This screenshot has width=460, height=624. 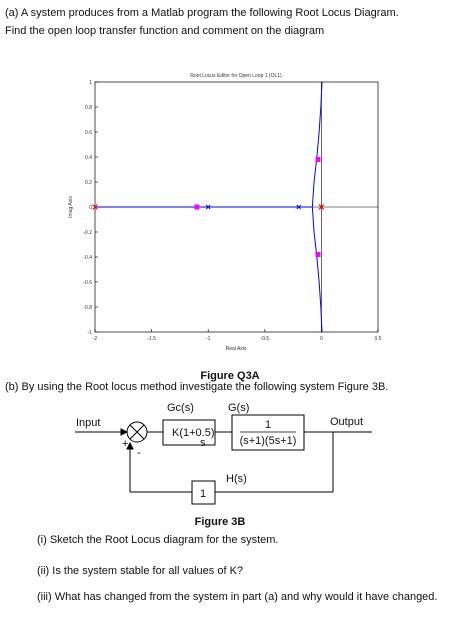 I want to click on y-tick-label: -0.6, so click(x=87, y=283).